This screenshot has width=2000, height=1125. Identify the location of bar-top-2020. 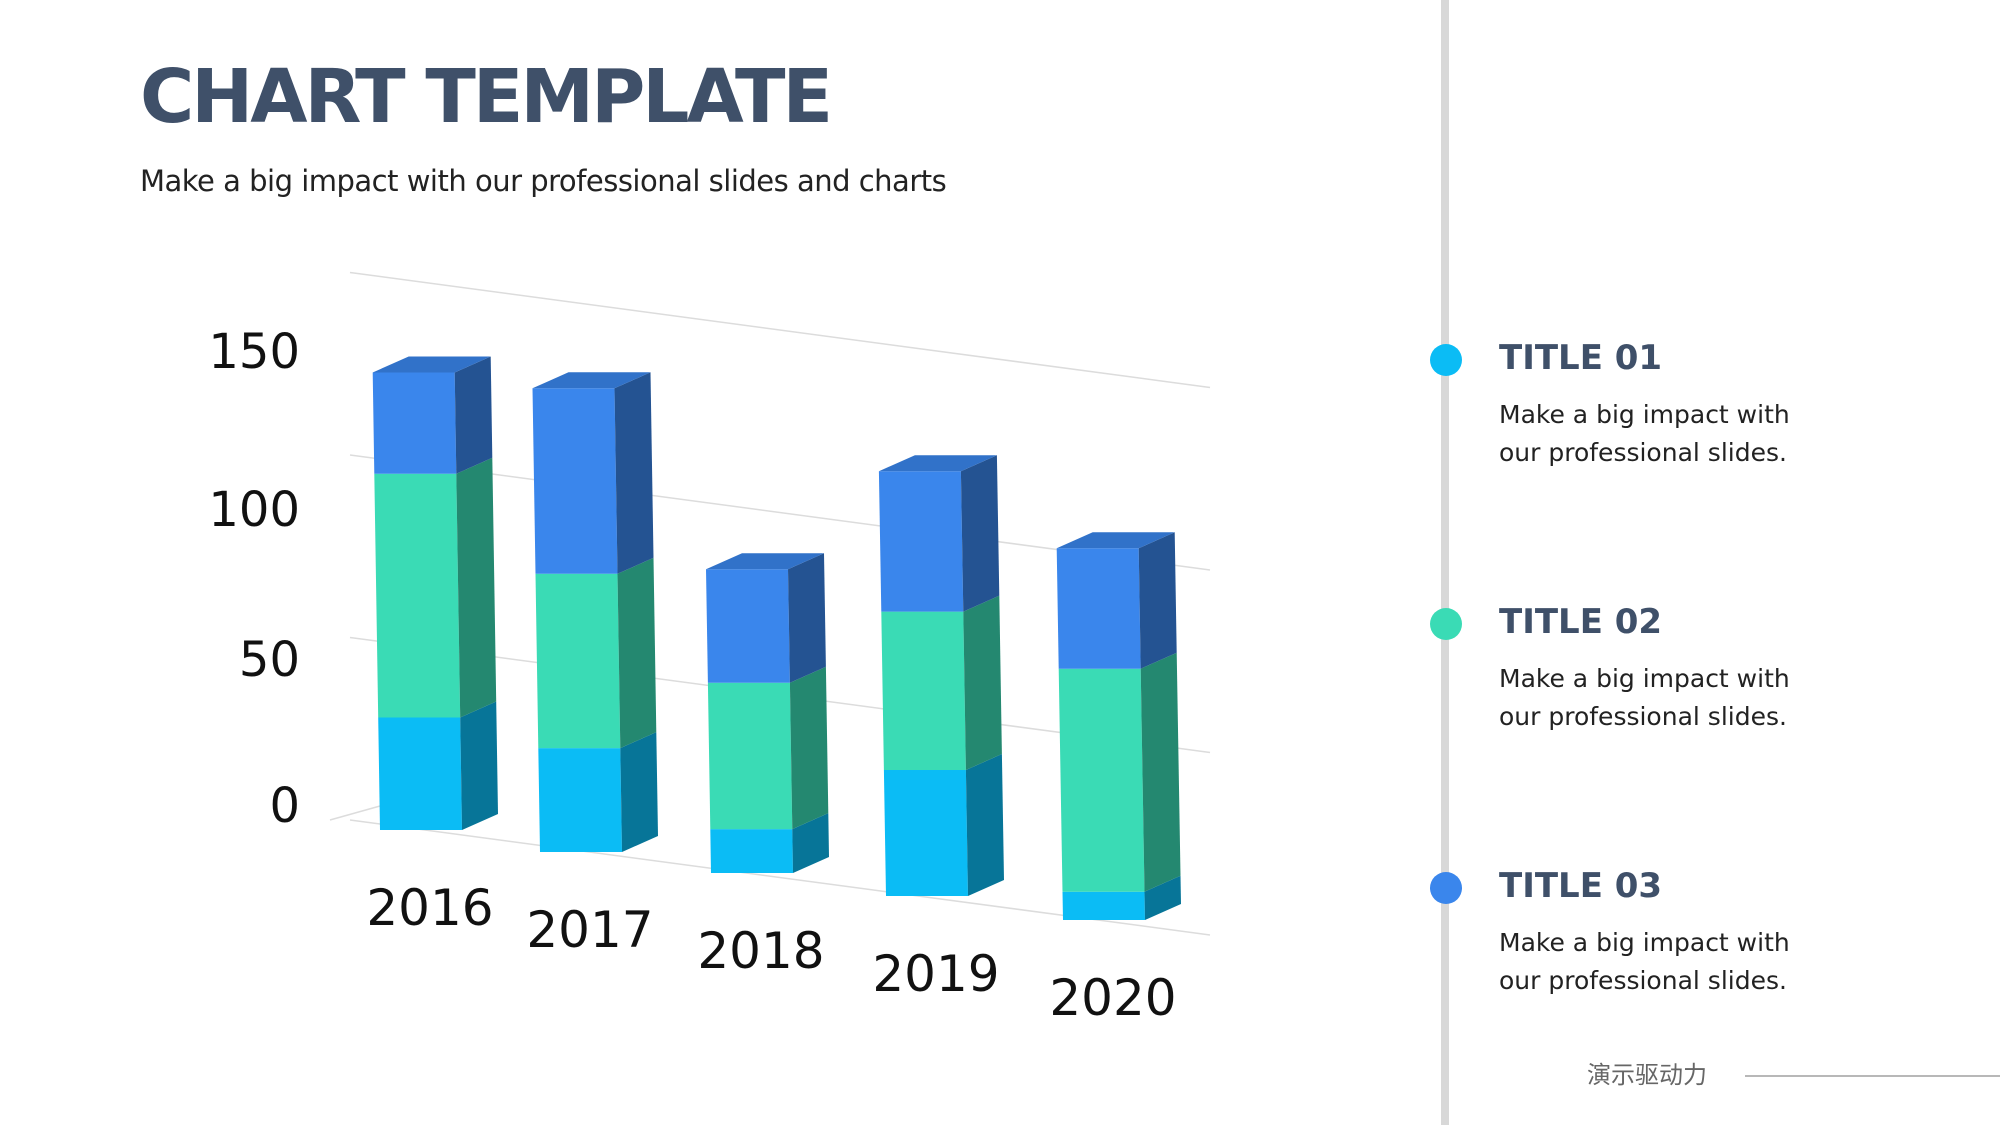
(1115, 540).